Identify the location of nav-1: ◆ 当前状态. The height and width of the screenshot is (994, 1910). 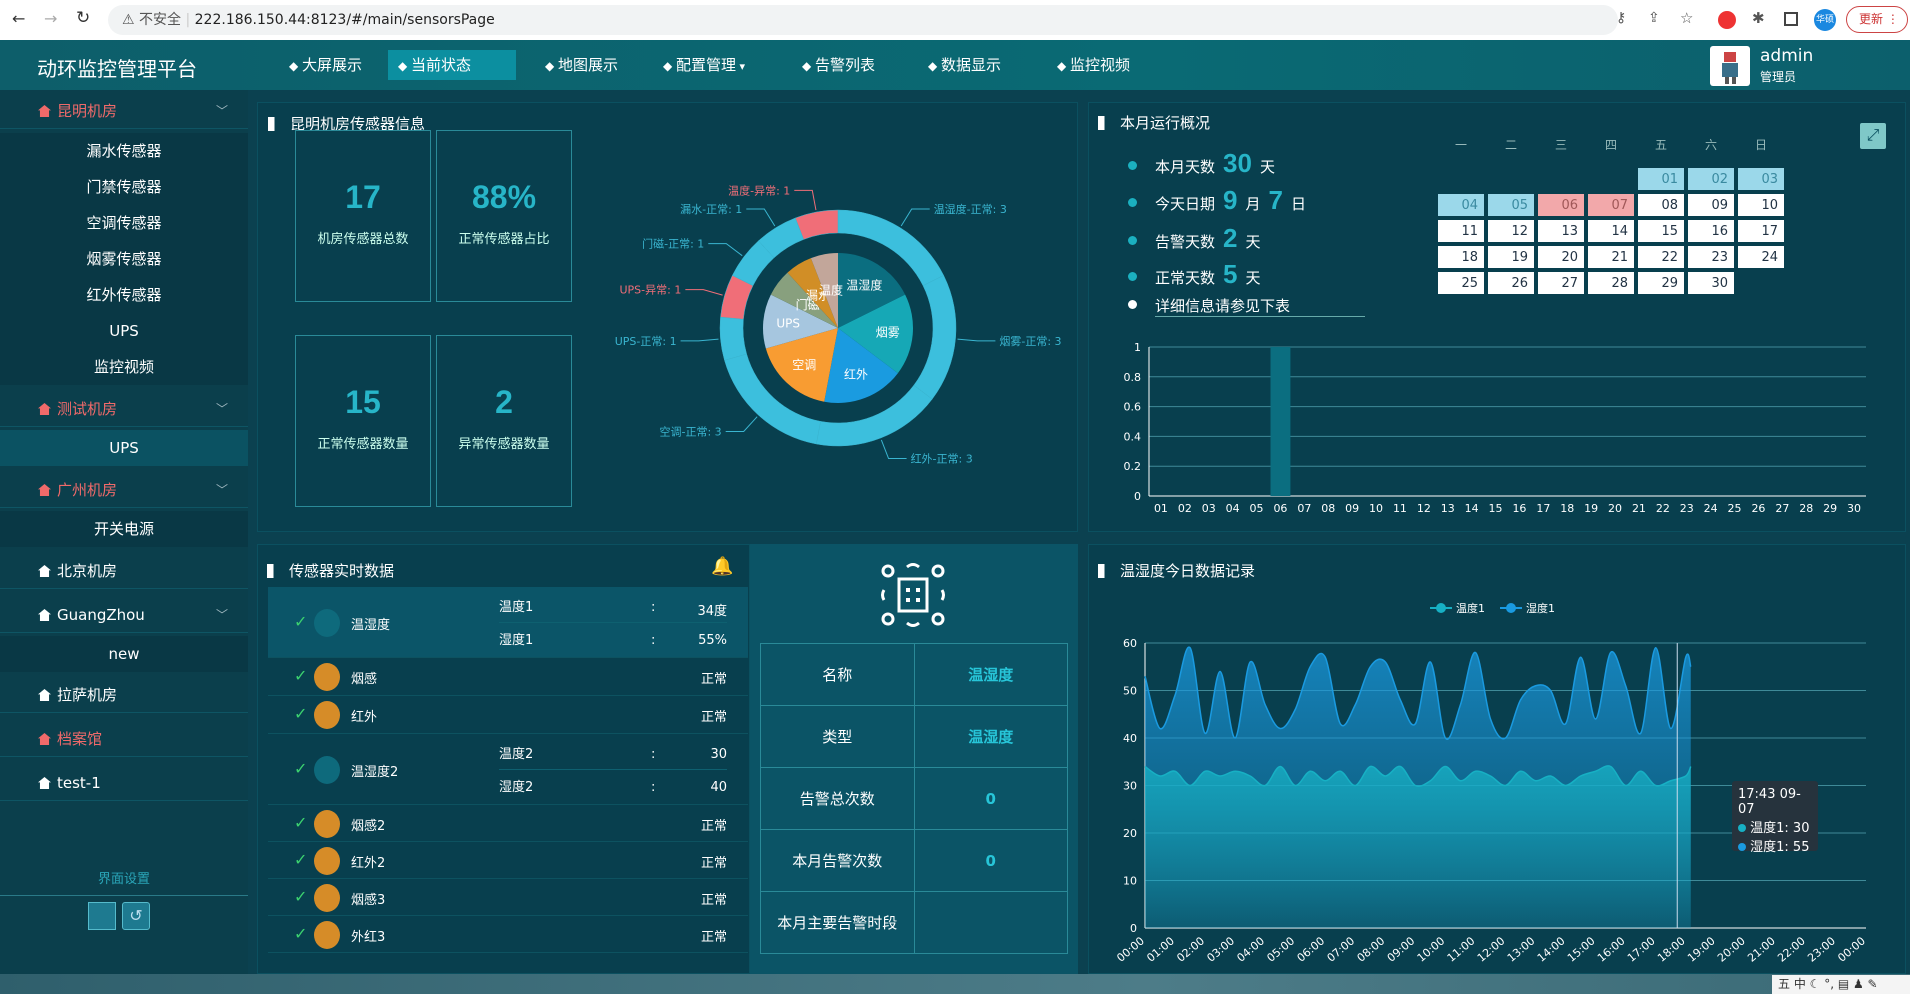
(452, 65).